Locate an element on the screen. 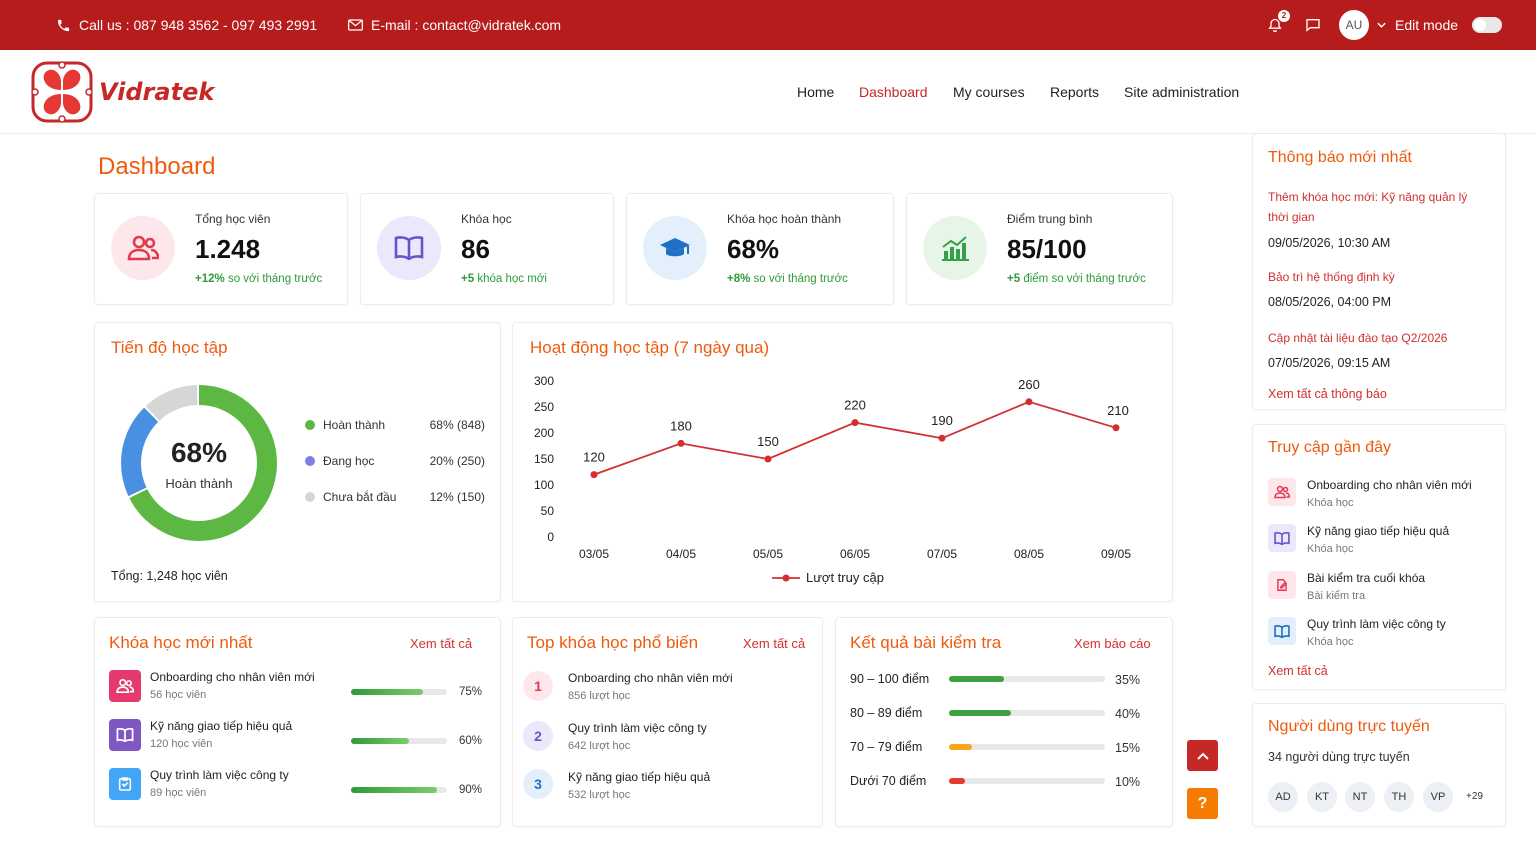  data-label: 120 is located at coordinates (594, 457).